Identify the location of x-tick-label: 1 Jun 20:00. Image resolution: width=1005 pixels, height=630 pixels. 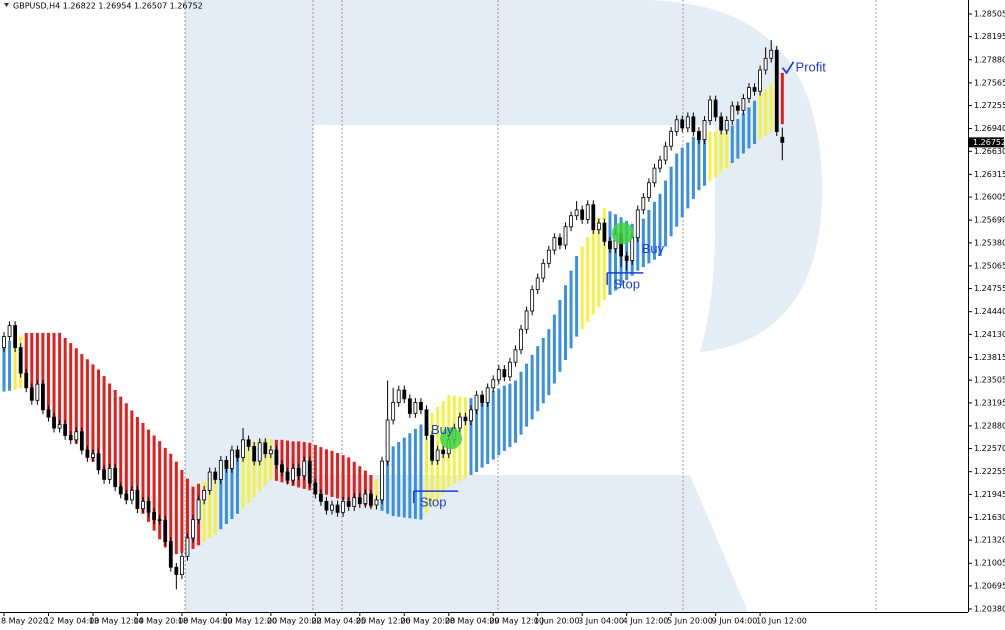
(557, 621).